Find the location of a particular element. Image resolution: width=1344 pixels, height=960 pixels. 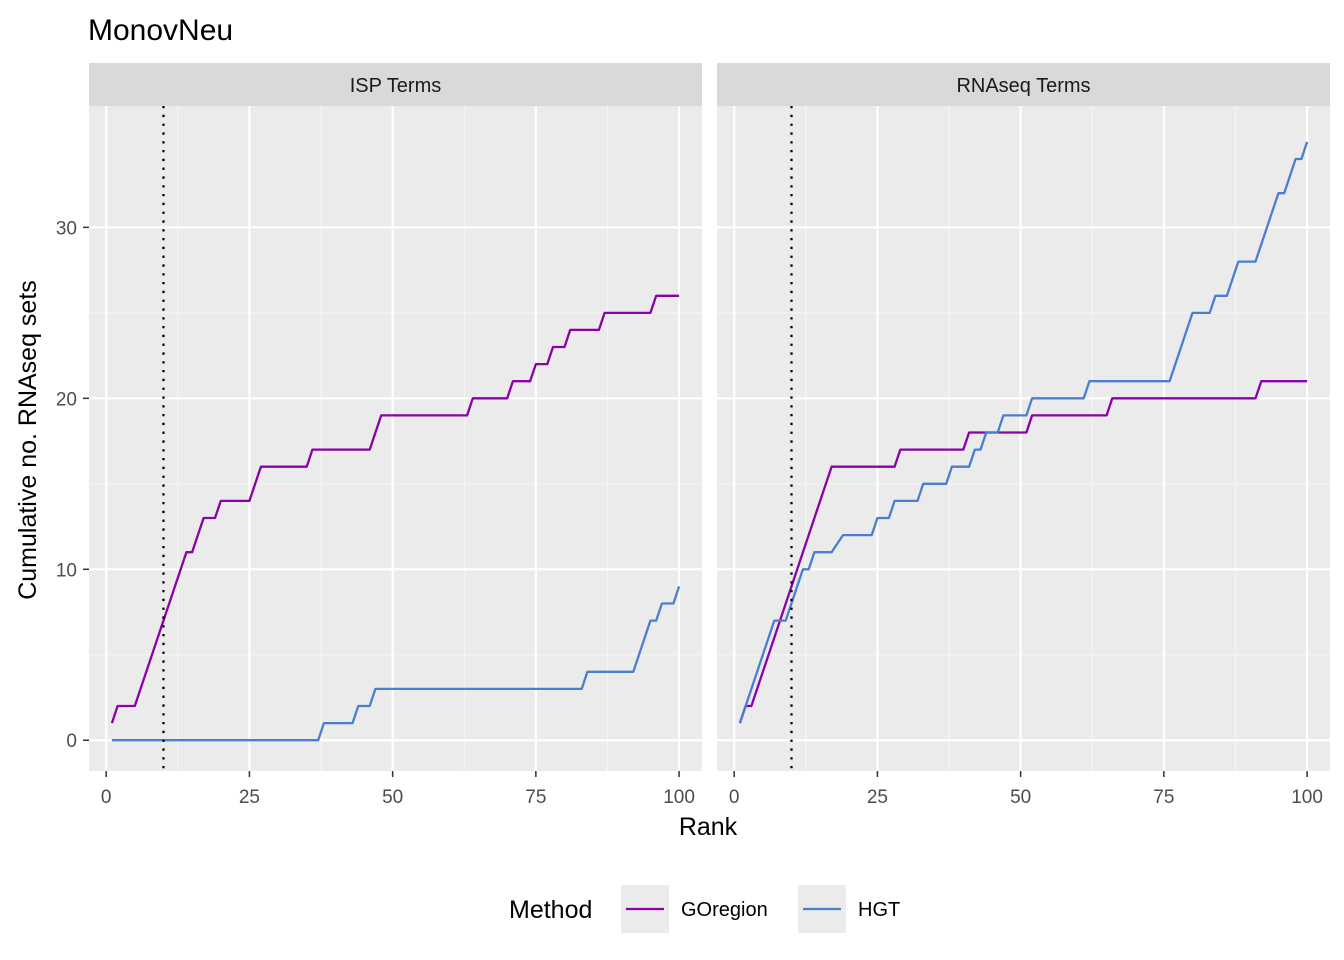

legend-label: GOregion is located at coordinates (724, 910).